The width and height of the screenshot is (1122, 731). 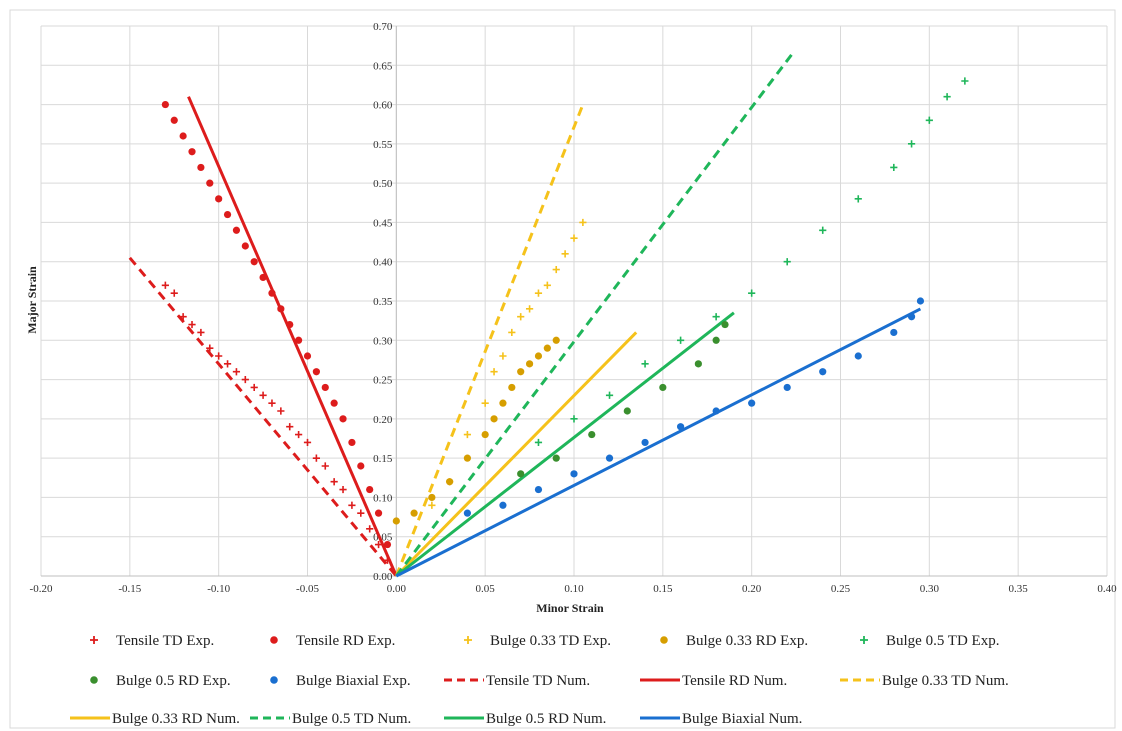 I want to click on point-bulge-0-5-rd-exp, so click(x=627, y=411).